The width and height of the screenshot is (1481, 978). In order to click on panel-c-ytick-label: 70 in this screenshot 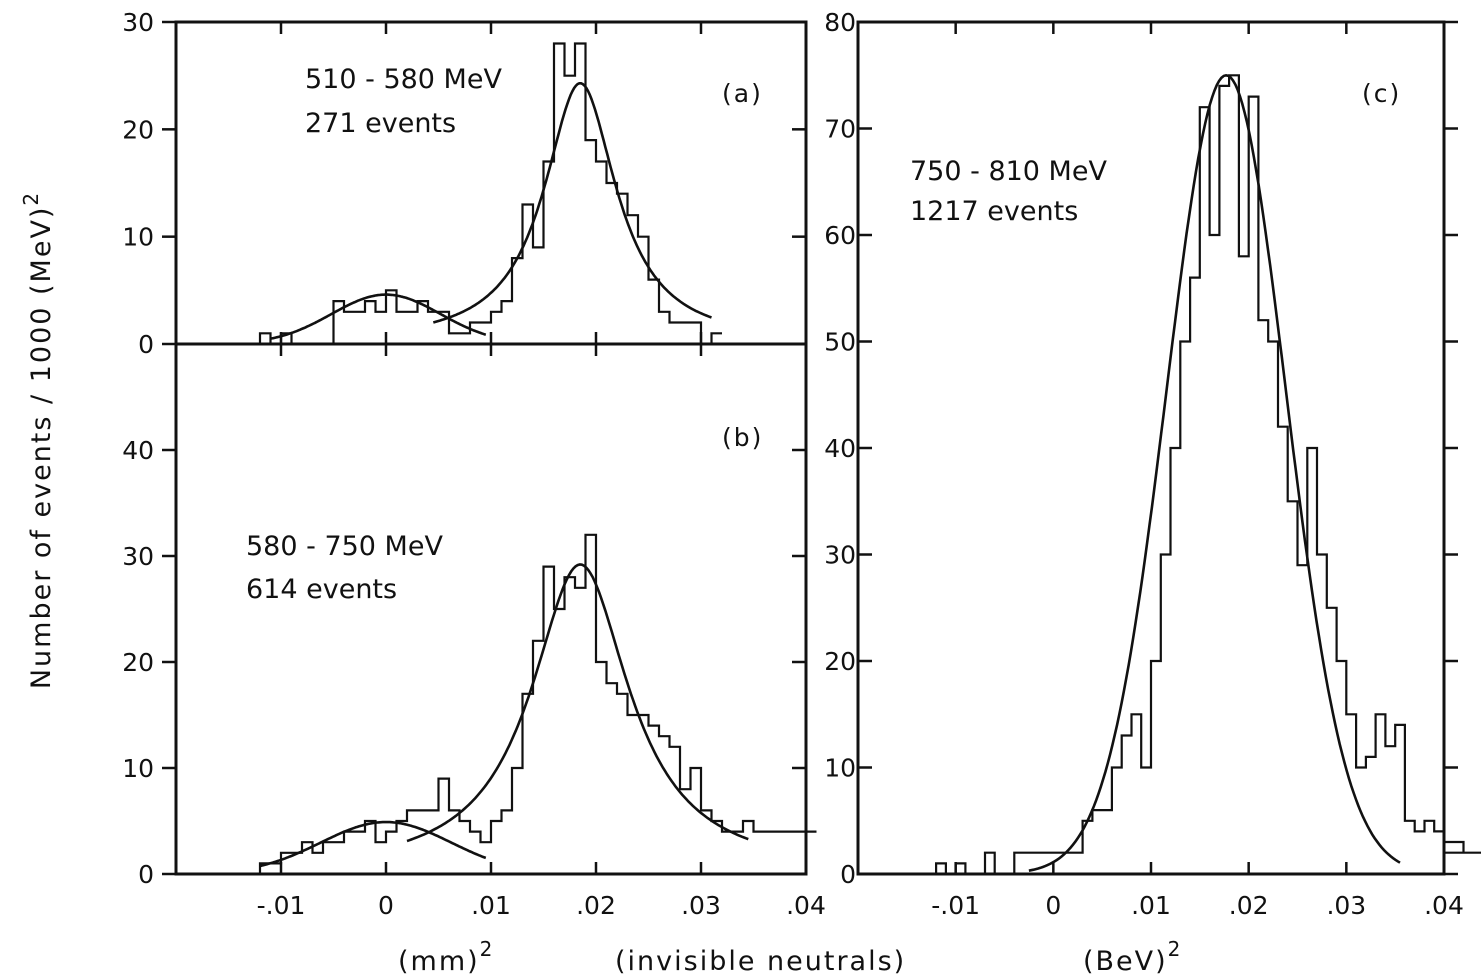, I will do `click(840, 129)`.